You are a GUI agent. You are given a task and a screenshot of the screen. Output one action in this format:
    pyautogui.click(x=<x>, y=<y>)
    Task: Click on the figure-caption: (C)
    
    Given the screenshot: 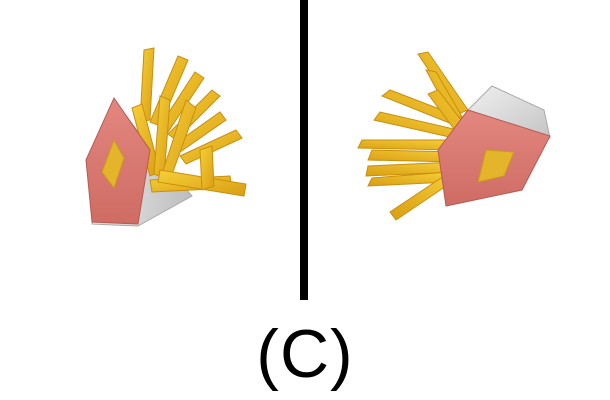 What is the action you would take?
    pyautogui.click(x=305, y=354)
    